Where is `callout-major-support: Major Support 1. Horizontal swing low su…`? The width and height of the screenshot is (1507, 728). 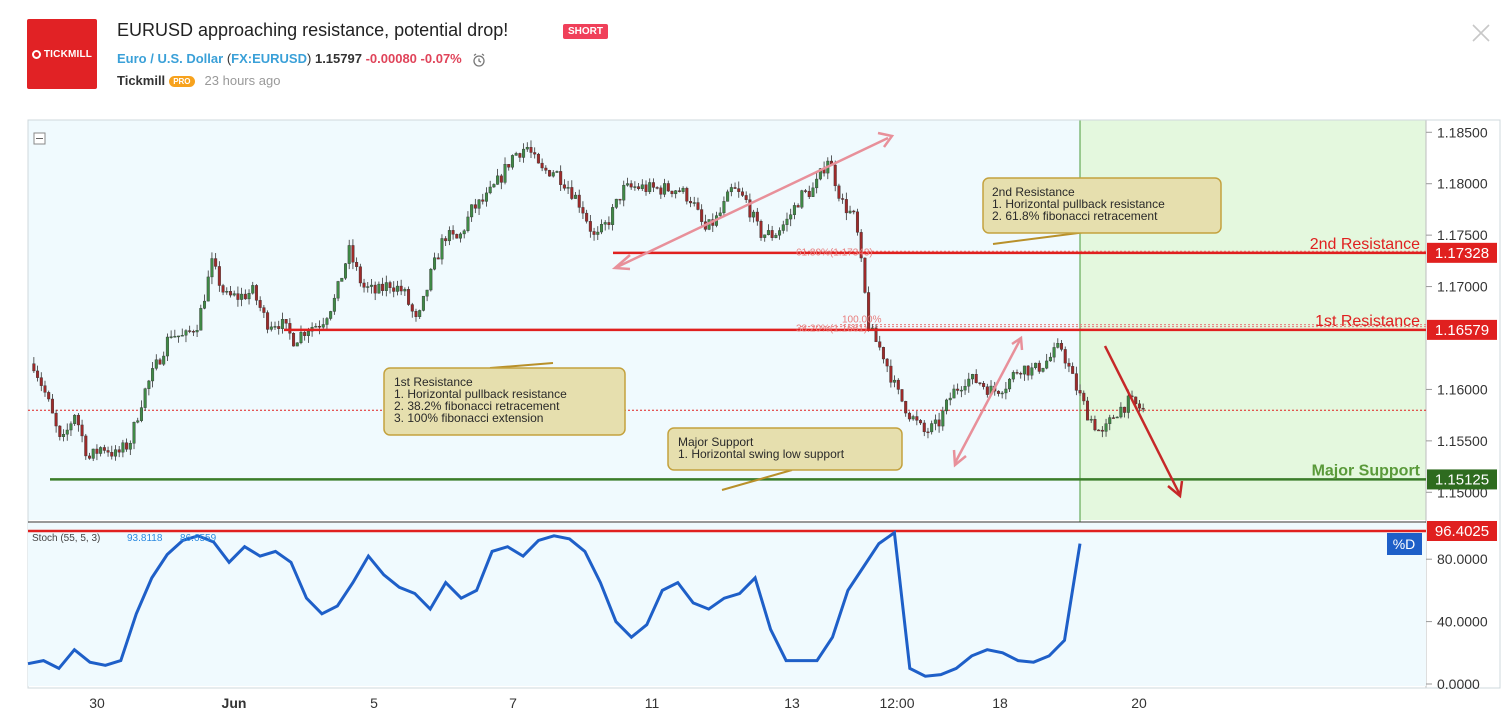 callout-major-support: Major Support 1. Horizontal swing low su… is located at coordinates (785, 459).